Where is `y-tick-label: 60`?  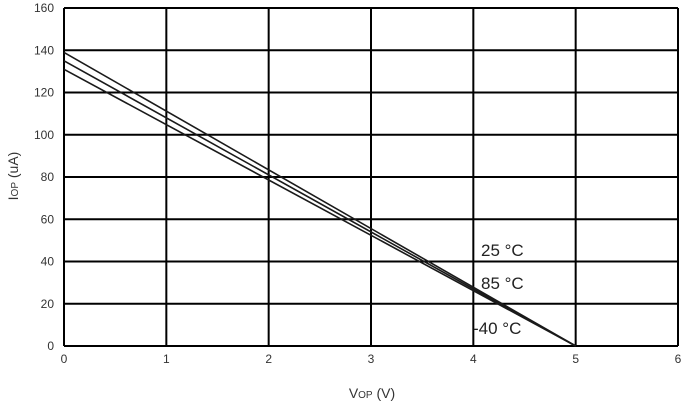 y-tick-label: 60 is located at coordinates (48, 219).